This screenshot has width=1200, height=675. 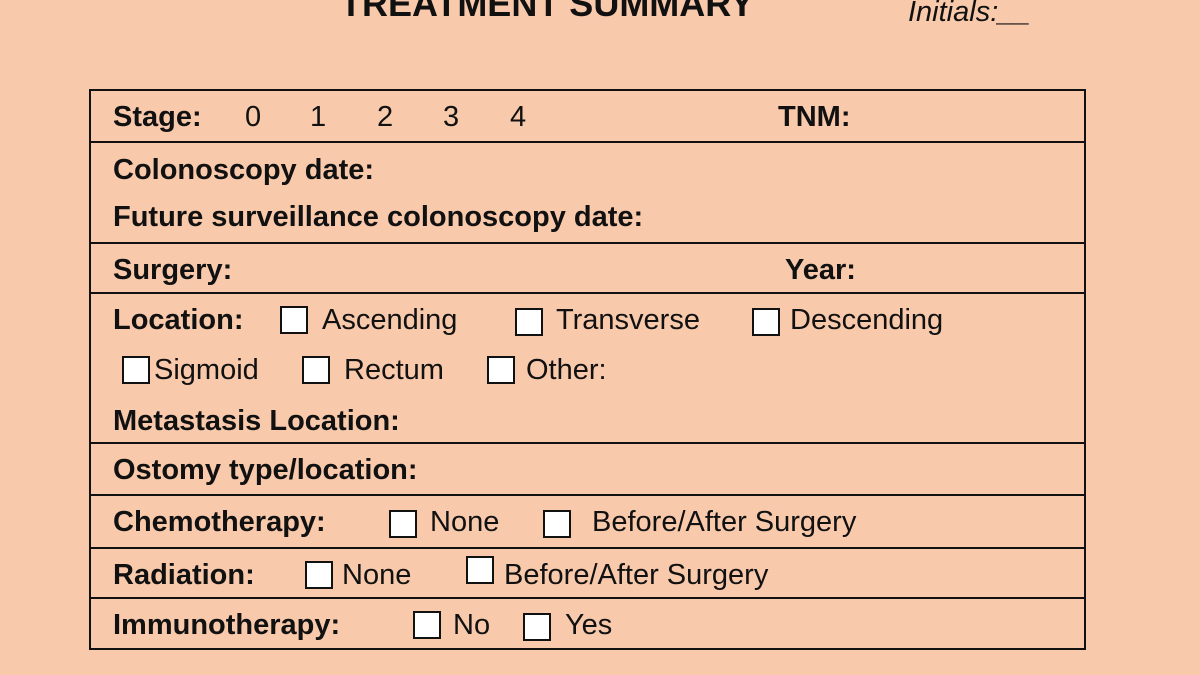 What do you see at coordinates (518, 117) in the screenshot?
I see `option: 4` at bounding box center [518, 117].